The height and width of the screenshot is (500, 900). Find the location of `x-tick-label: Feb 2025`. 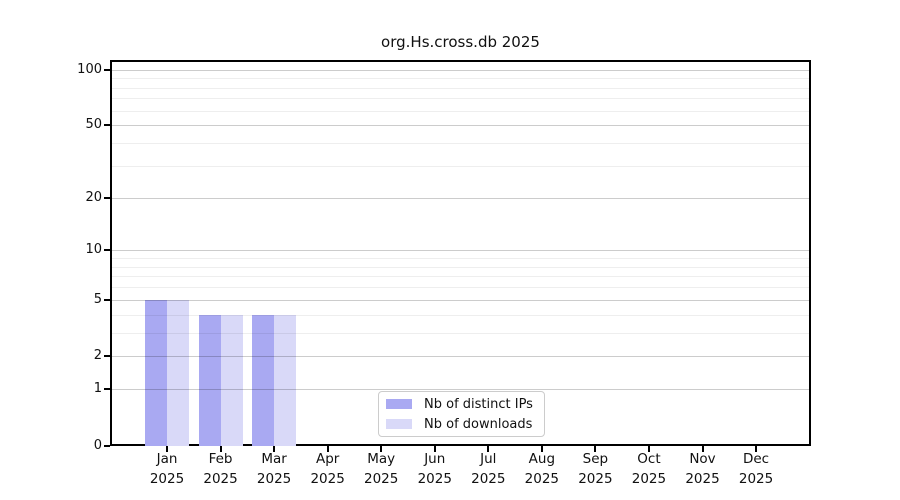

x-tick-label: Feb 2025 is located at coordinates (220, 469).